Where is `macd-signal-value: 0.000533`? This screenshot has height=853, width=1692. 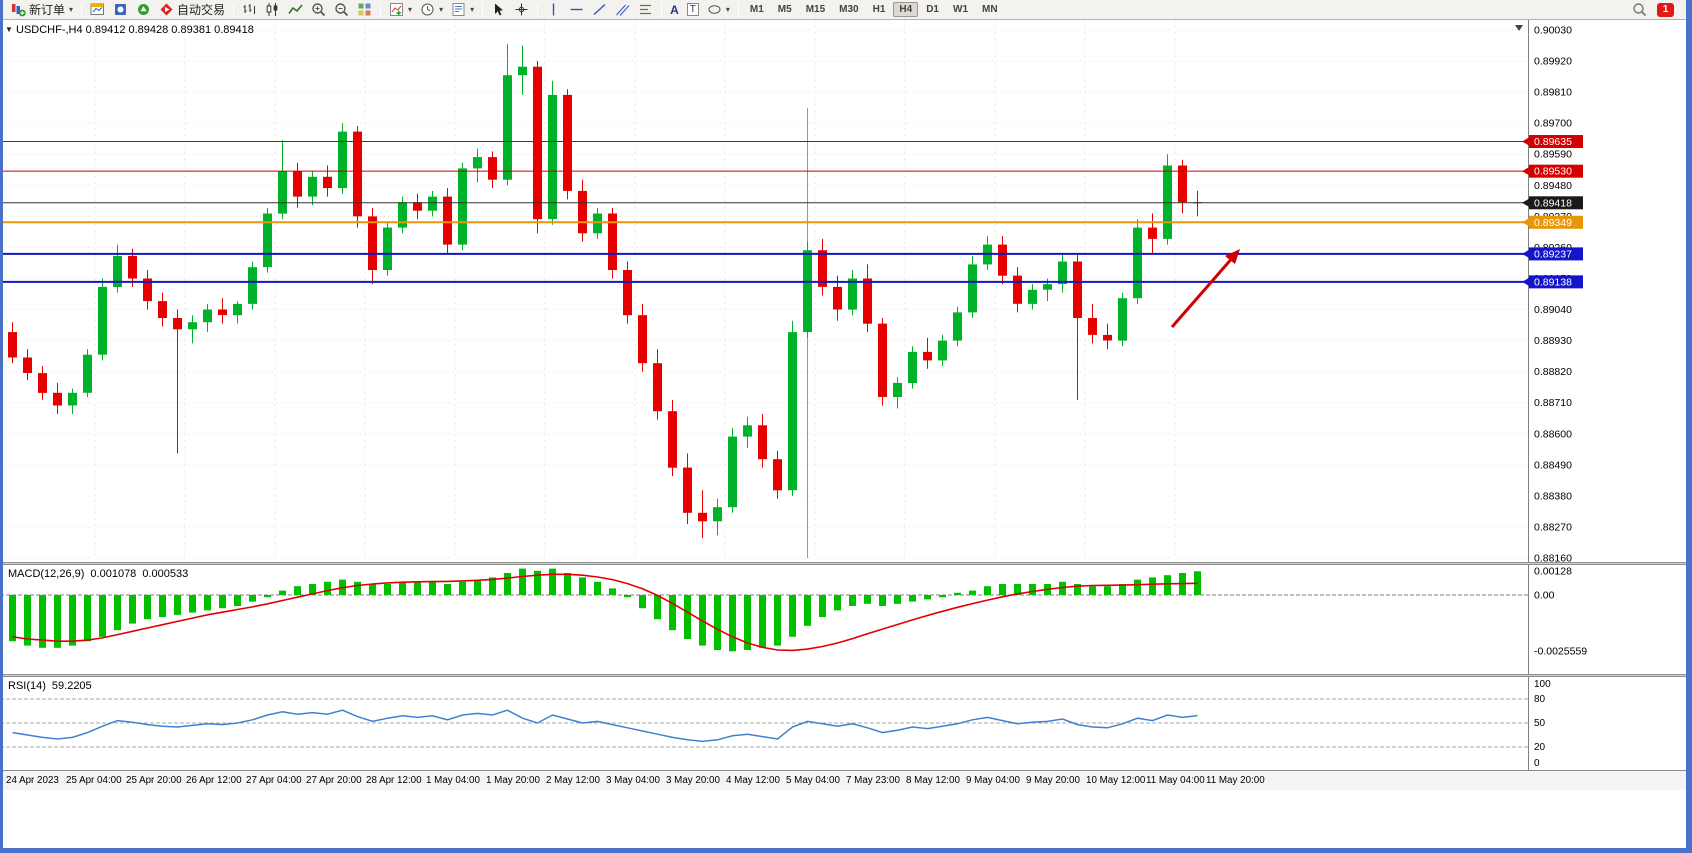
macd-signal-value: 0.000533 is located at coordinates (165, 574).